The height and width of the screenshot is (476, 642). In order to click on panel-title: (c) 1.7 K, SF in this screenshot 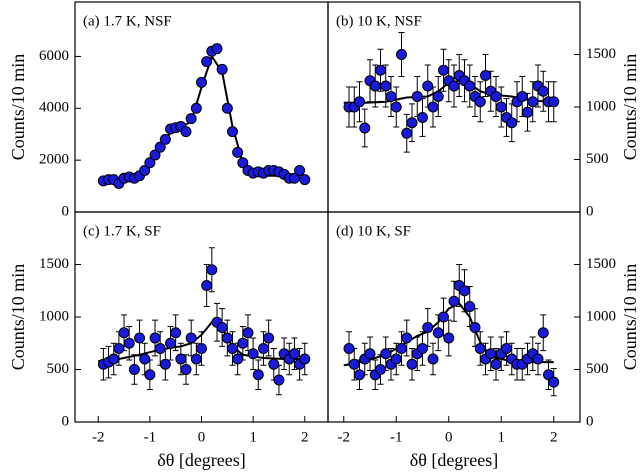, I will do `click(122, 231)`.